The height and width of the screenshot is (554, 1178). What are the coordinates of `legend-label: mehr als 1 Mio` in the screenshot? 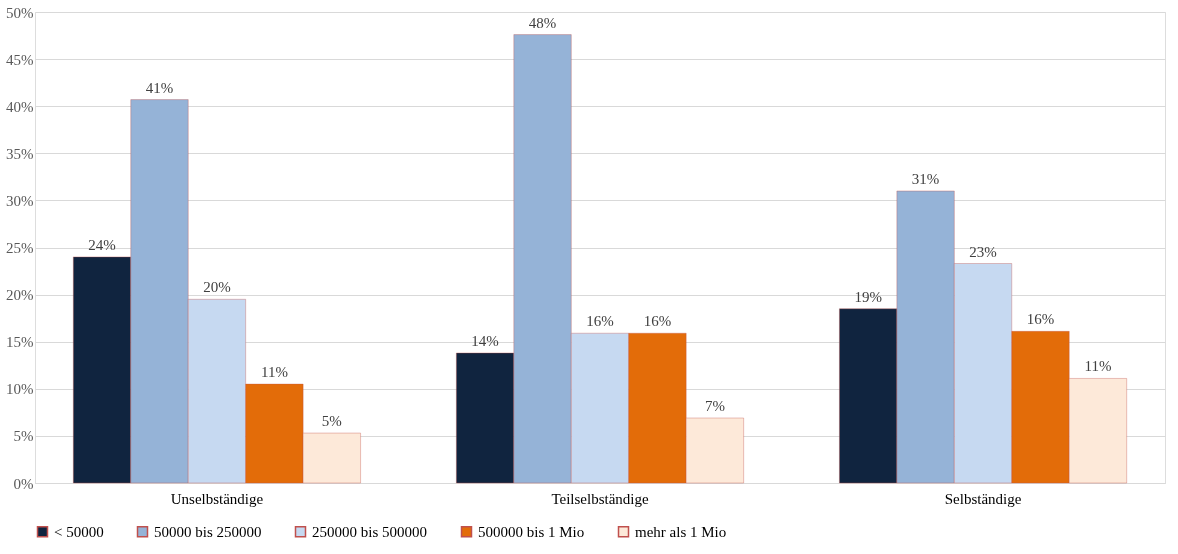 It's located at (681, 531).